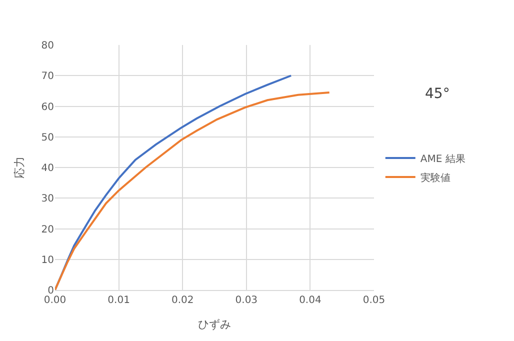  What do you see at coordinates (55, 300) in the screenshot?
I see `x-tick-label: 0.00` at bounding box center [55, 300].